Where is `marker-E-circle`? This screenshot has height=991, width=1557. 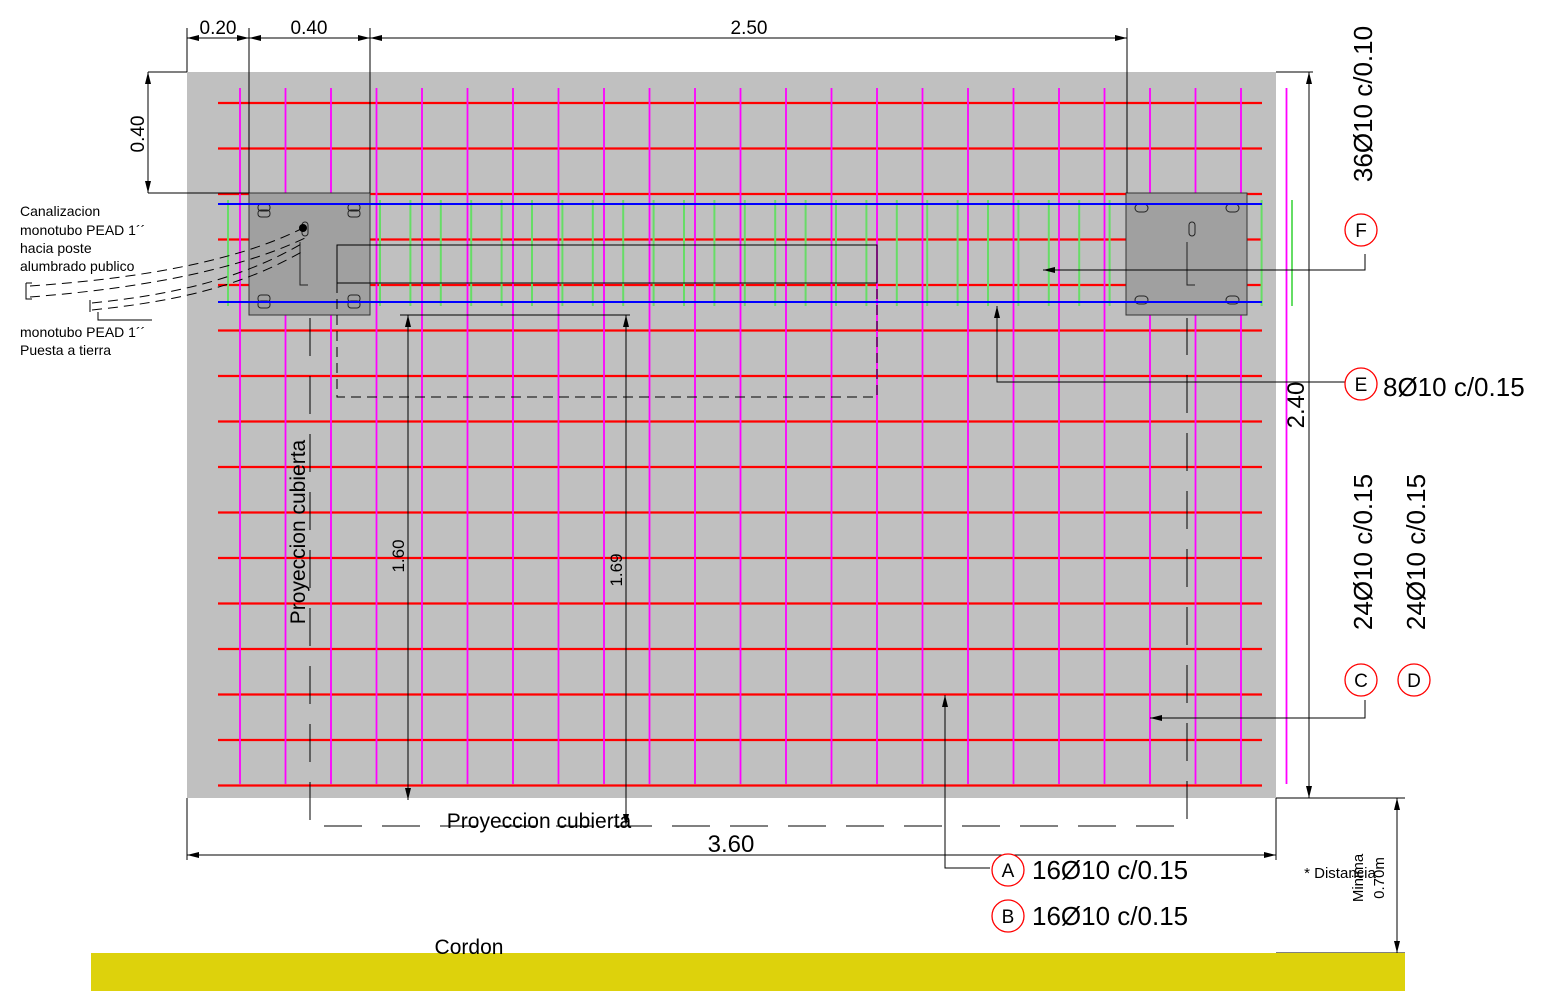
marker-E-circle is located at coordinates (1361, 384).